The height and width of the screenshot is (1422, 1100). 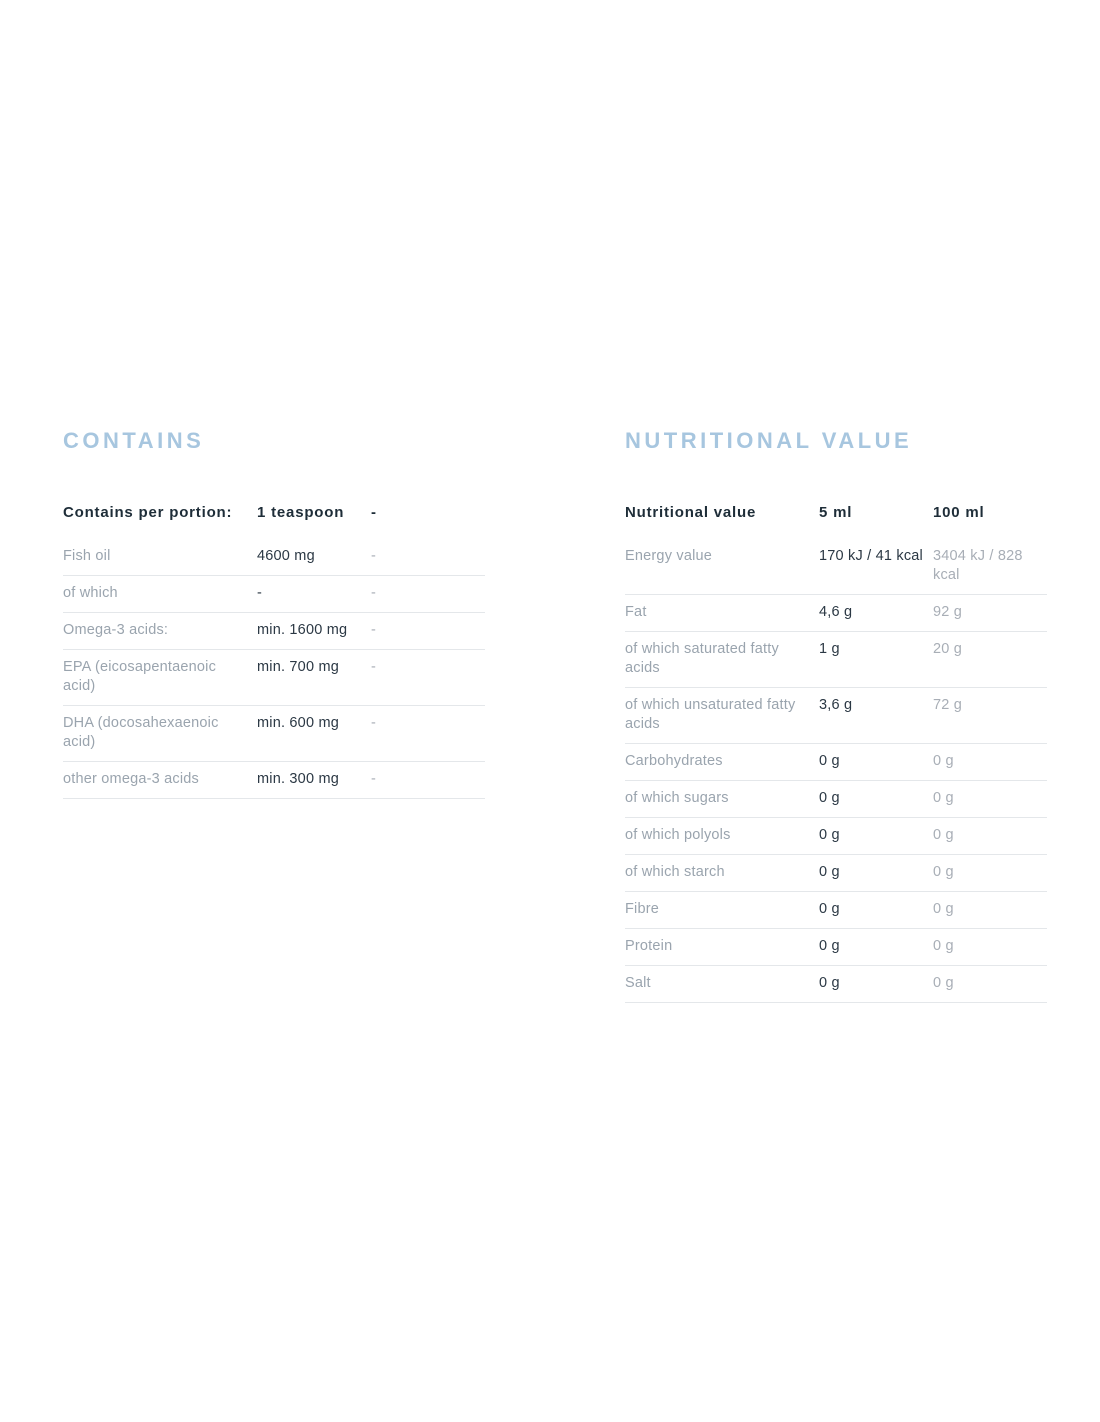 I want to click on table-row: of which sugars 0 g 0 g, so click(x=836, y=799).